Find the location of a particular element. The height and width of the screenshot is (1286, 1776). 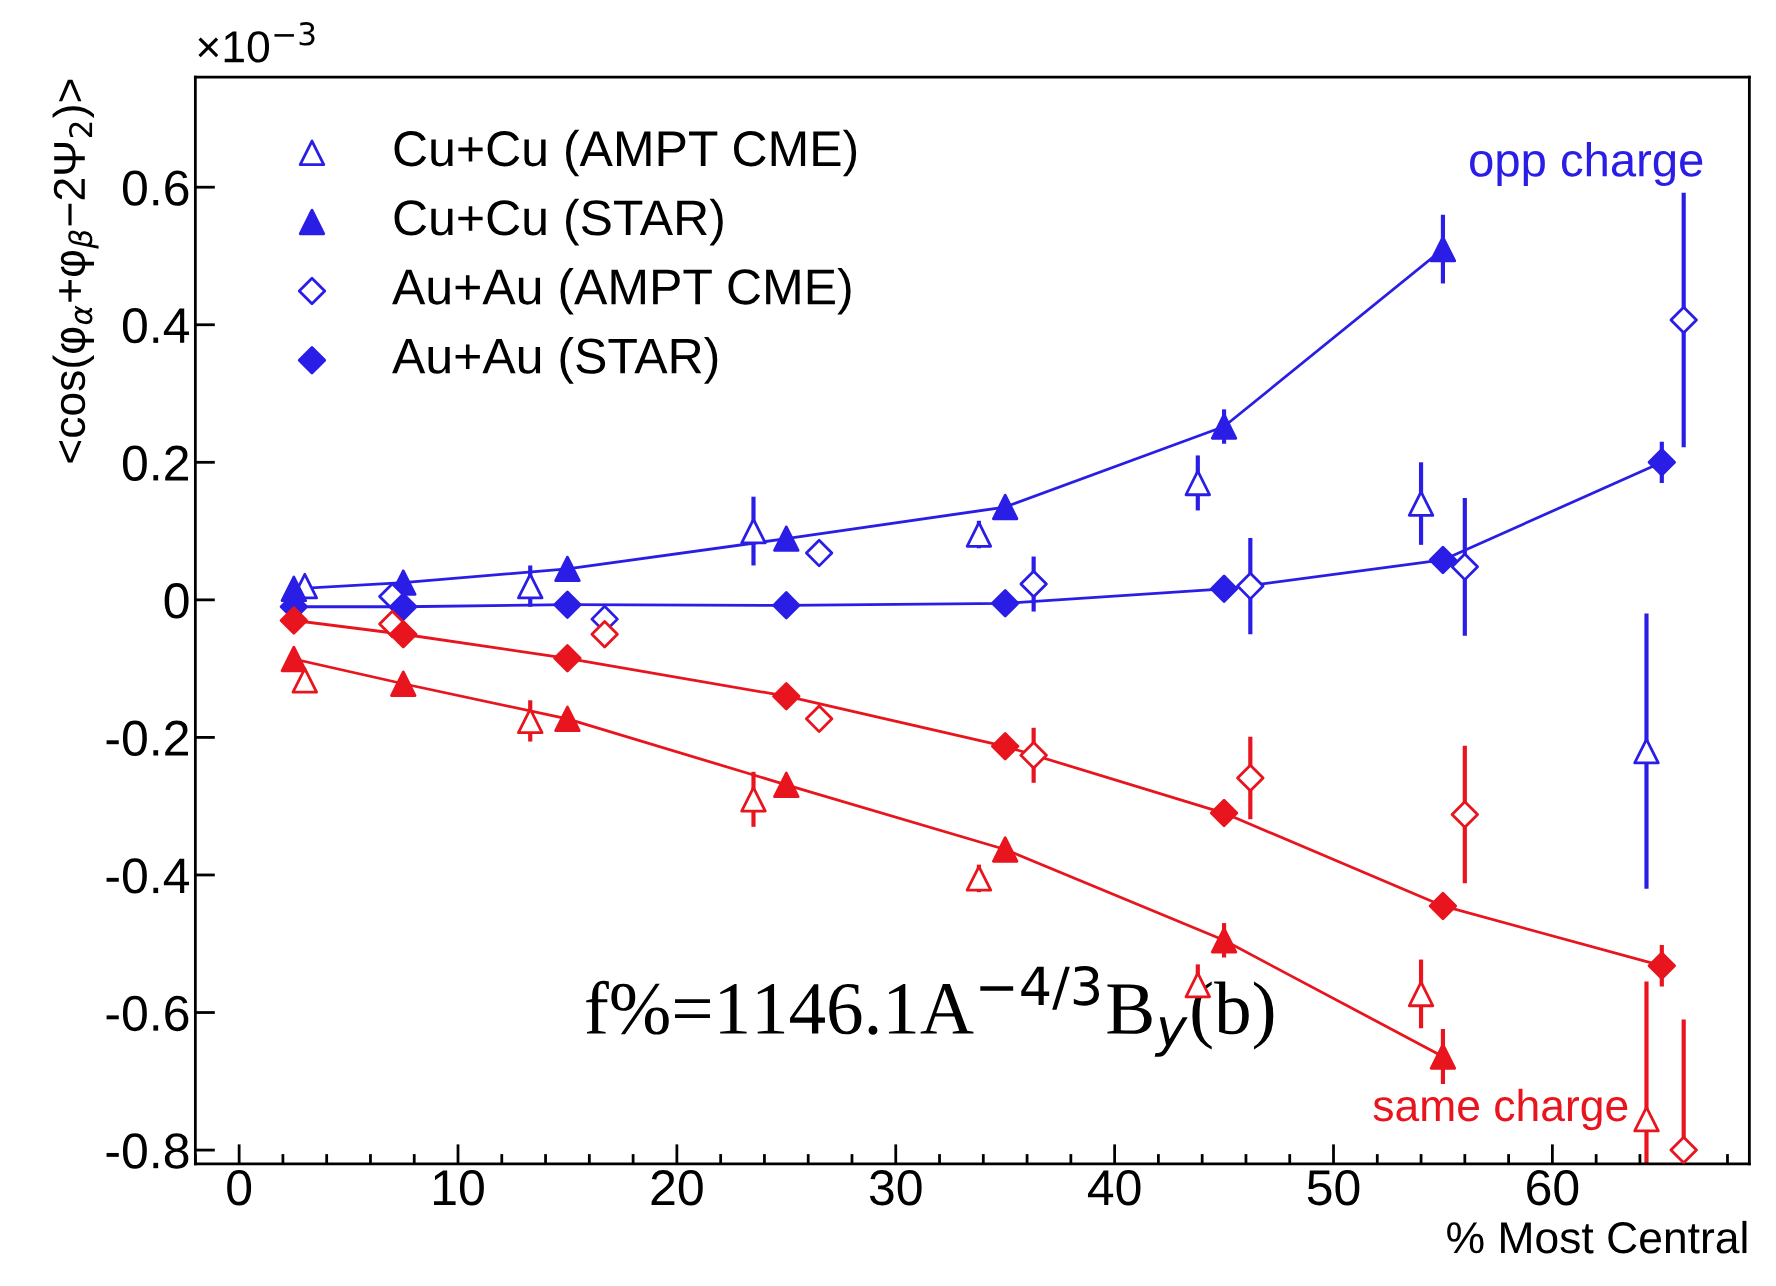

annotation: same charge is located at coordinates (1500, 1109).